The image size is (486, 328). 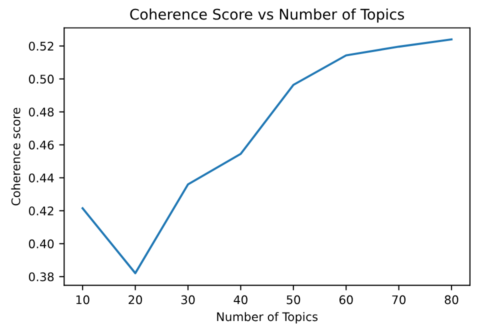 I want to click on x-tick-label: 70, so click(x=399, y=299).